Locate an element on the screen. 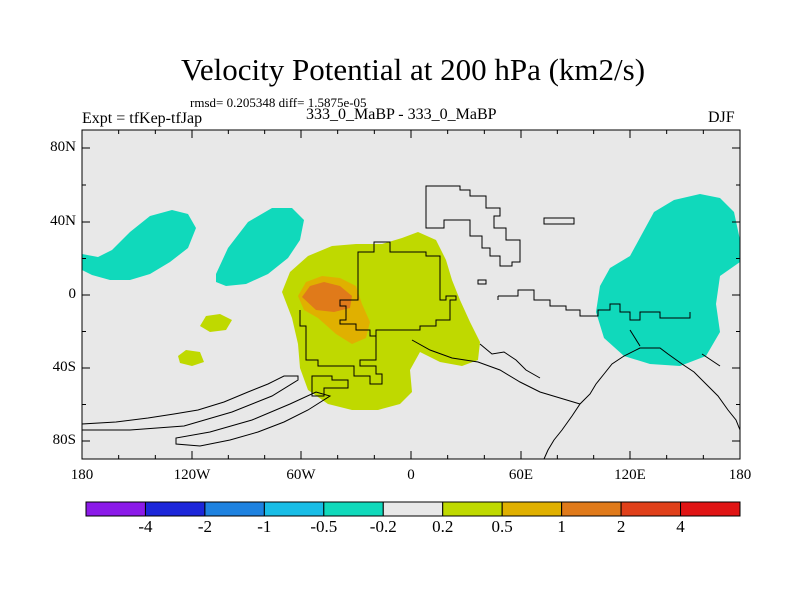  plot-title: Velocity Potential at 200 hPa (km2/s) is located at coordinates (413, 69).